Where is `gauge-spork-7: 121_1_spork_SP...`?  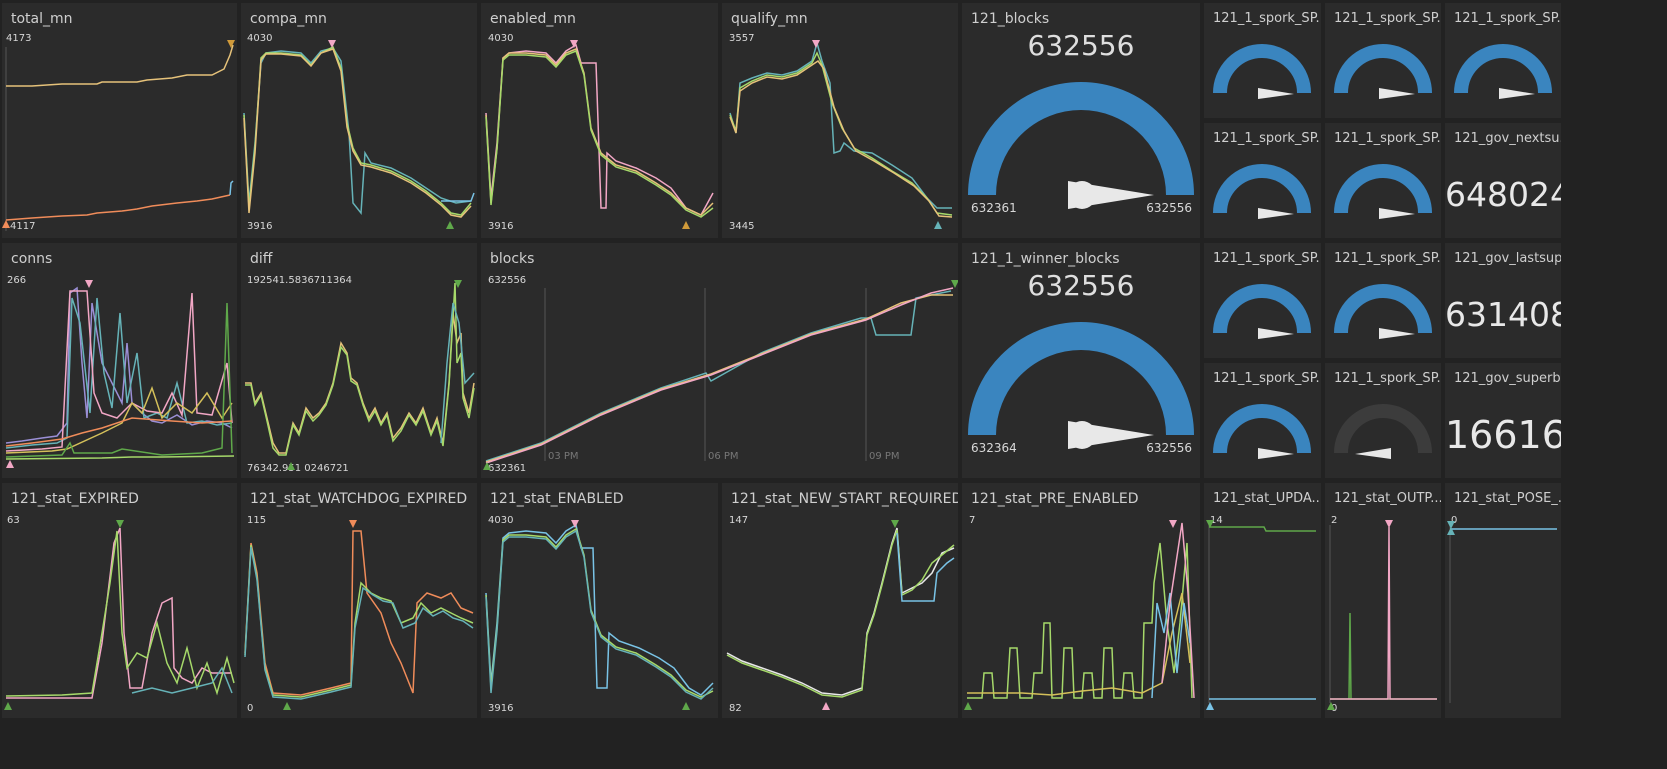 gauge-spork-7: 121_1_spork_SP... is located at coordinates (1383, 300).